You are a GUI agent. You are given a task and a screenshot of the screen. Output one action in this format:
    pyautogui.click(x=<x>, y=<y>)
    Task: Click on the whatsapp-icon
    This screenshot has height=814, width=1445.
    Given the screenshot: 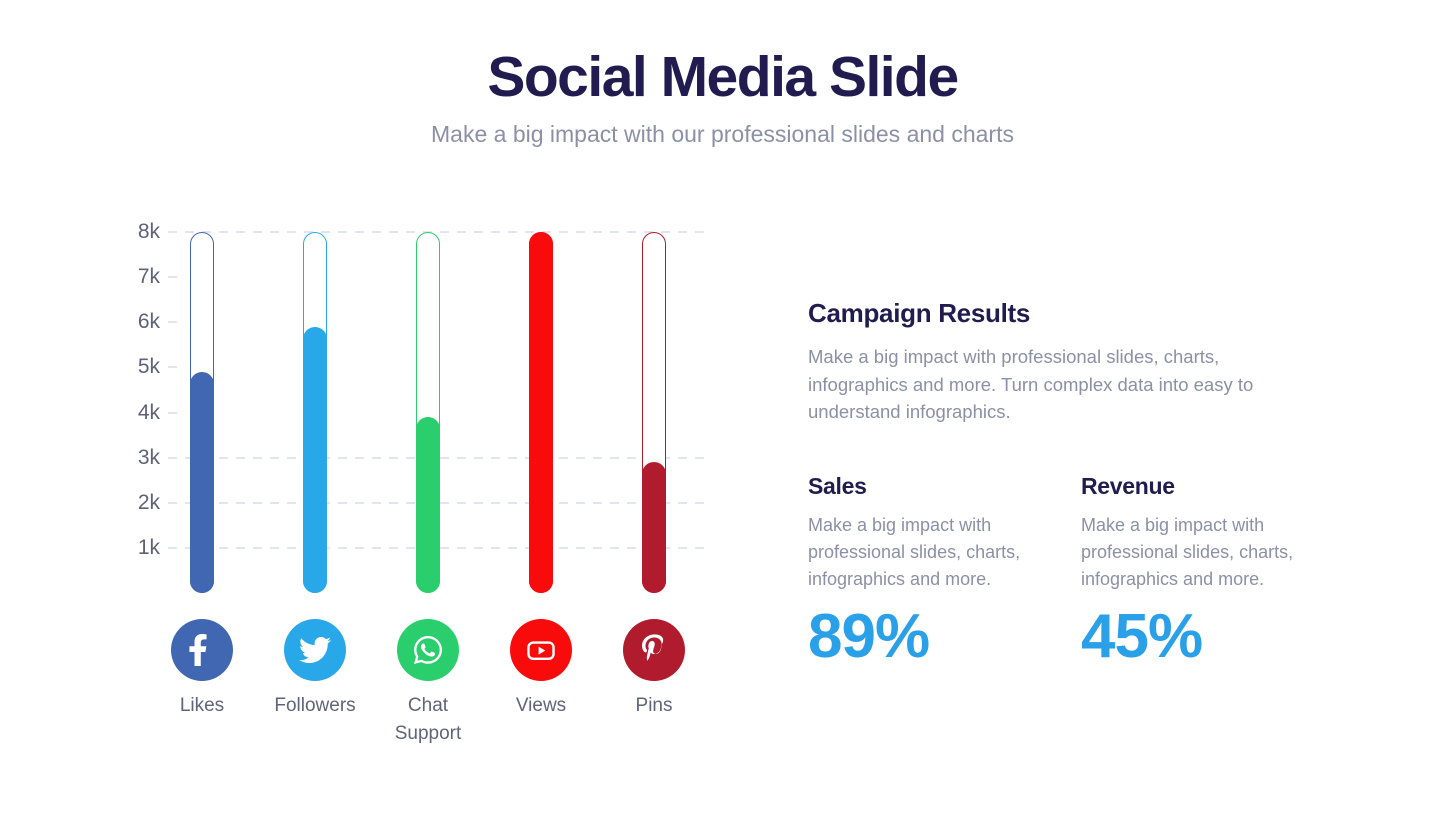 What is the action you would take?
    pyautogui.click(x=428, y=650)
    